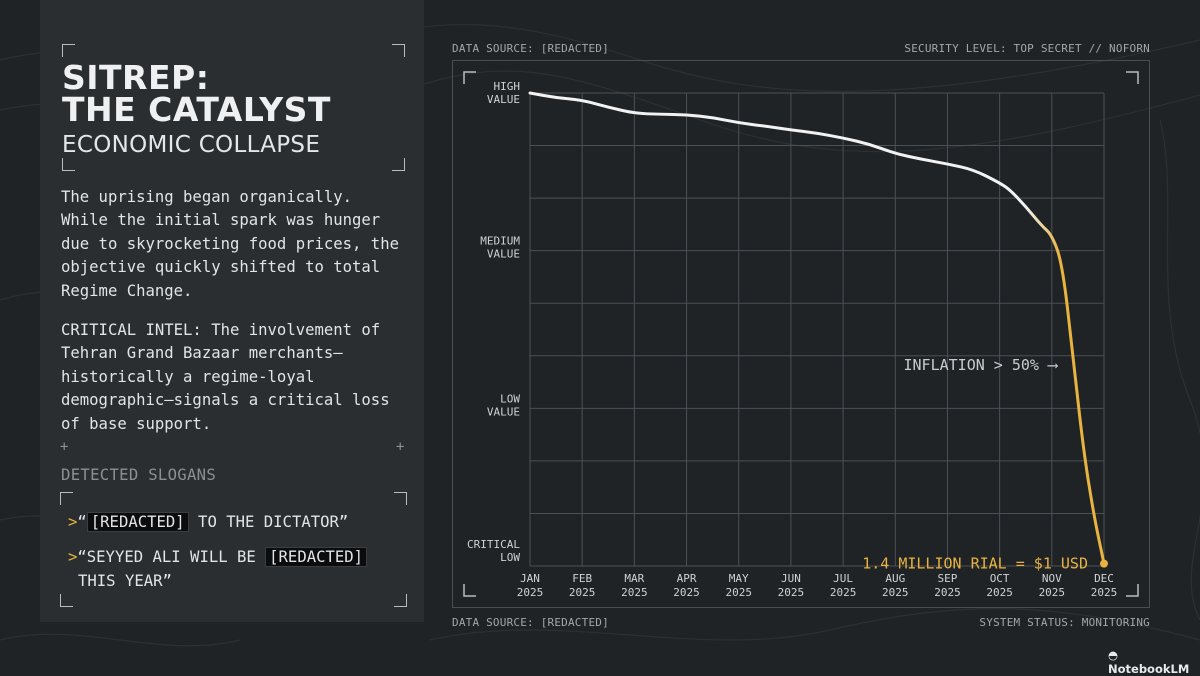 This screenshot has width=1200, height=676. Describe the element at coordinates (530, 48) in the screenshot. I see `data-source-label-top: DATA SOURCE: [REDACTED]` at that location.